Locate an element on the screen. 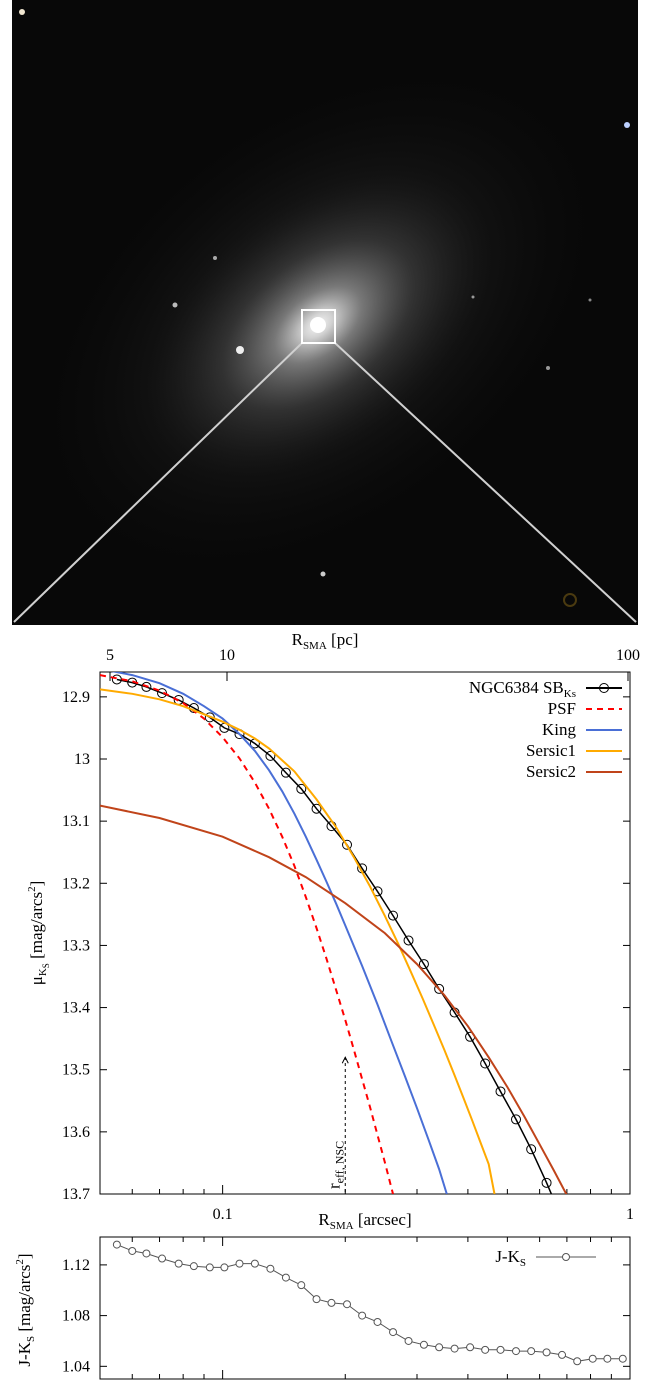 This screenshot has height=1382, width=663. y-tick-label: 13.1 is located at coordinates (76, 821).